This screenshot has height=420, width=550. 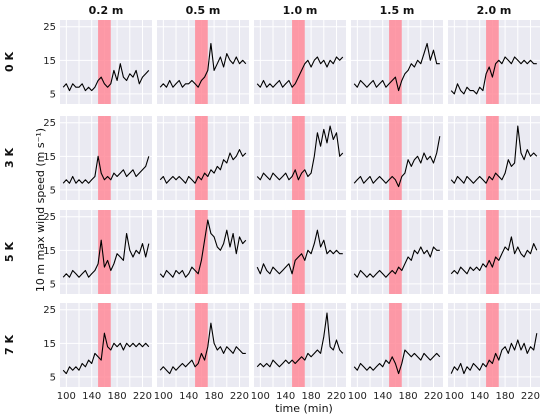 I want to click on row-title: 7 K, so click(x=9, y=345).